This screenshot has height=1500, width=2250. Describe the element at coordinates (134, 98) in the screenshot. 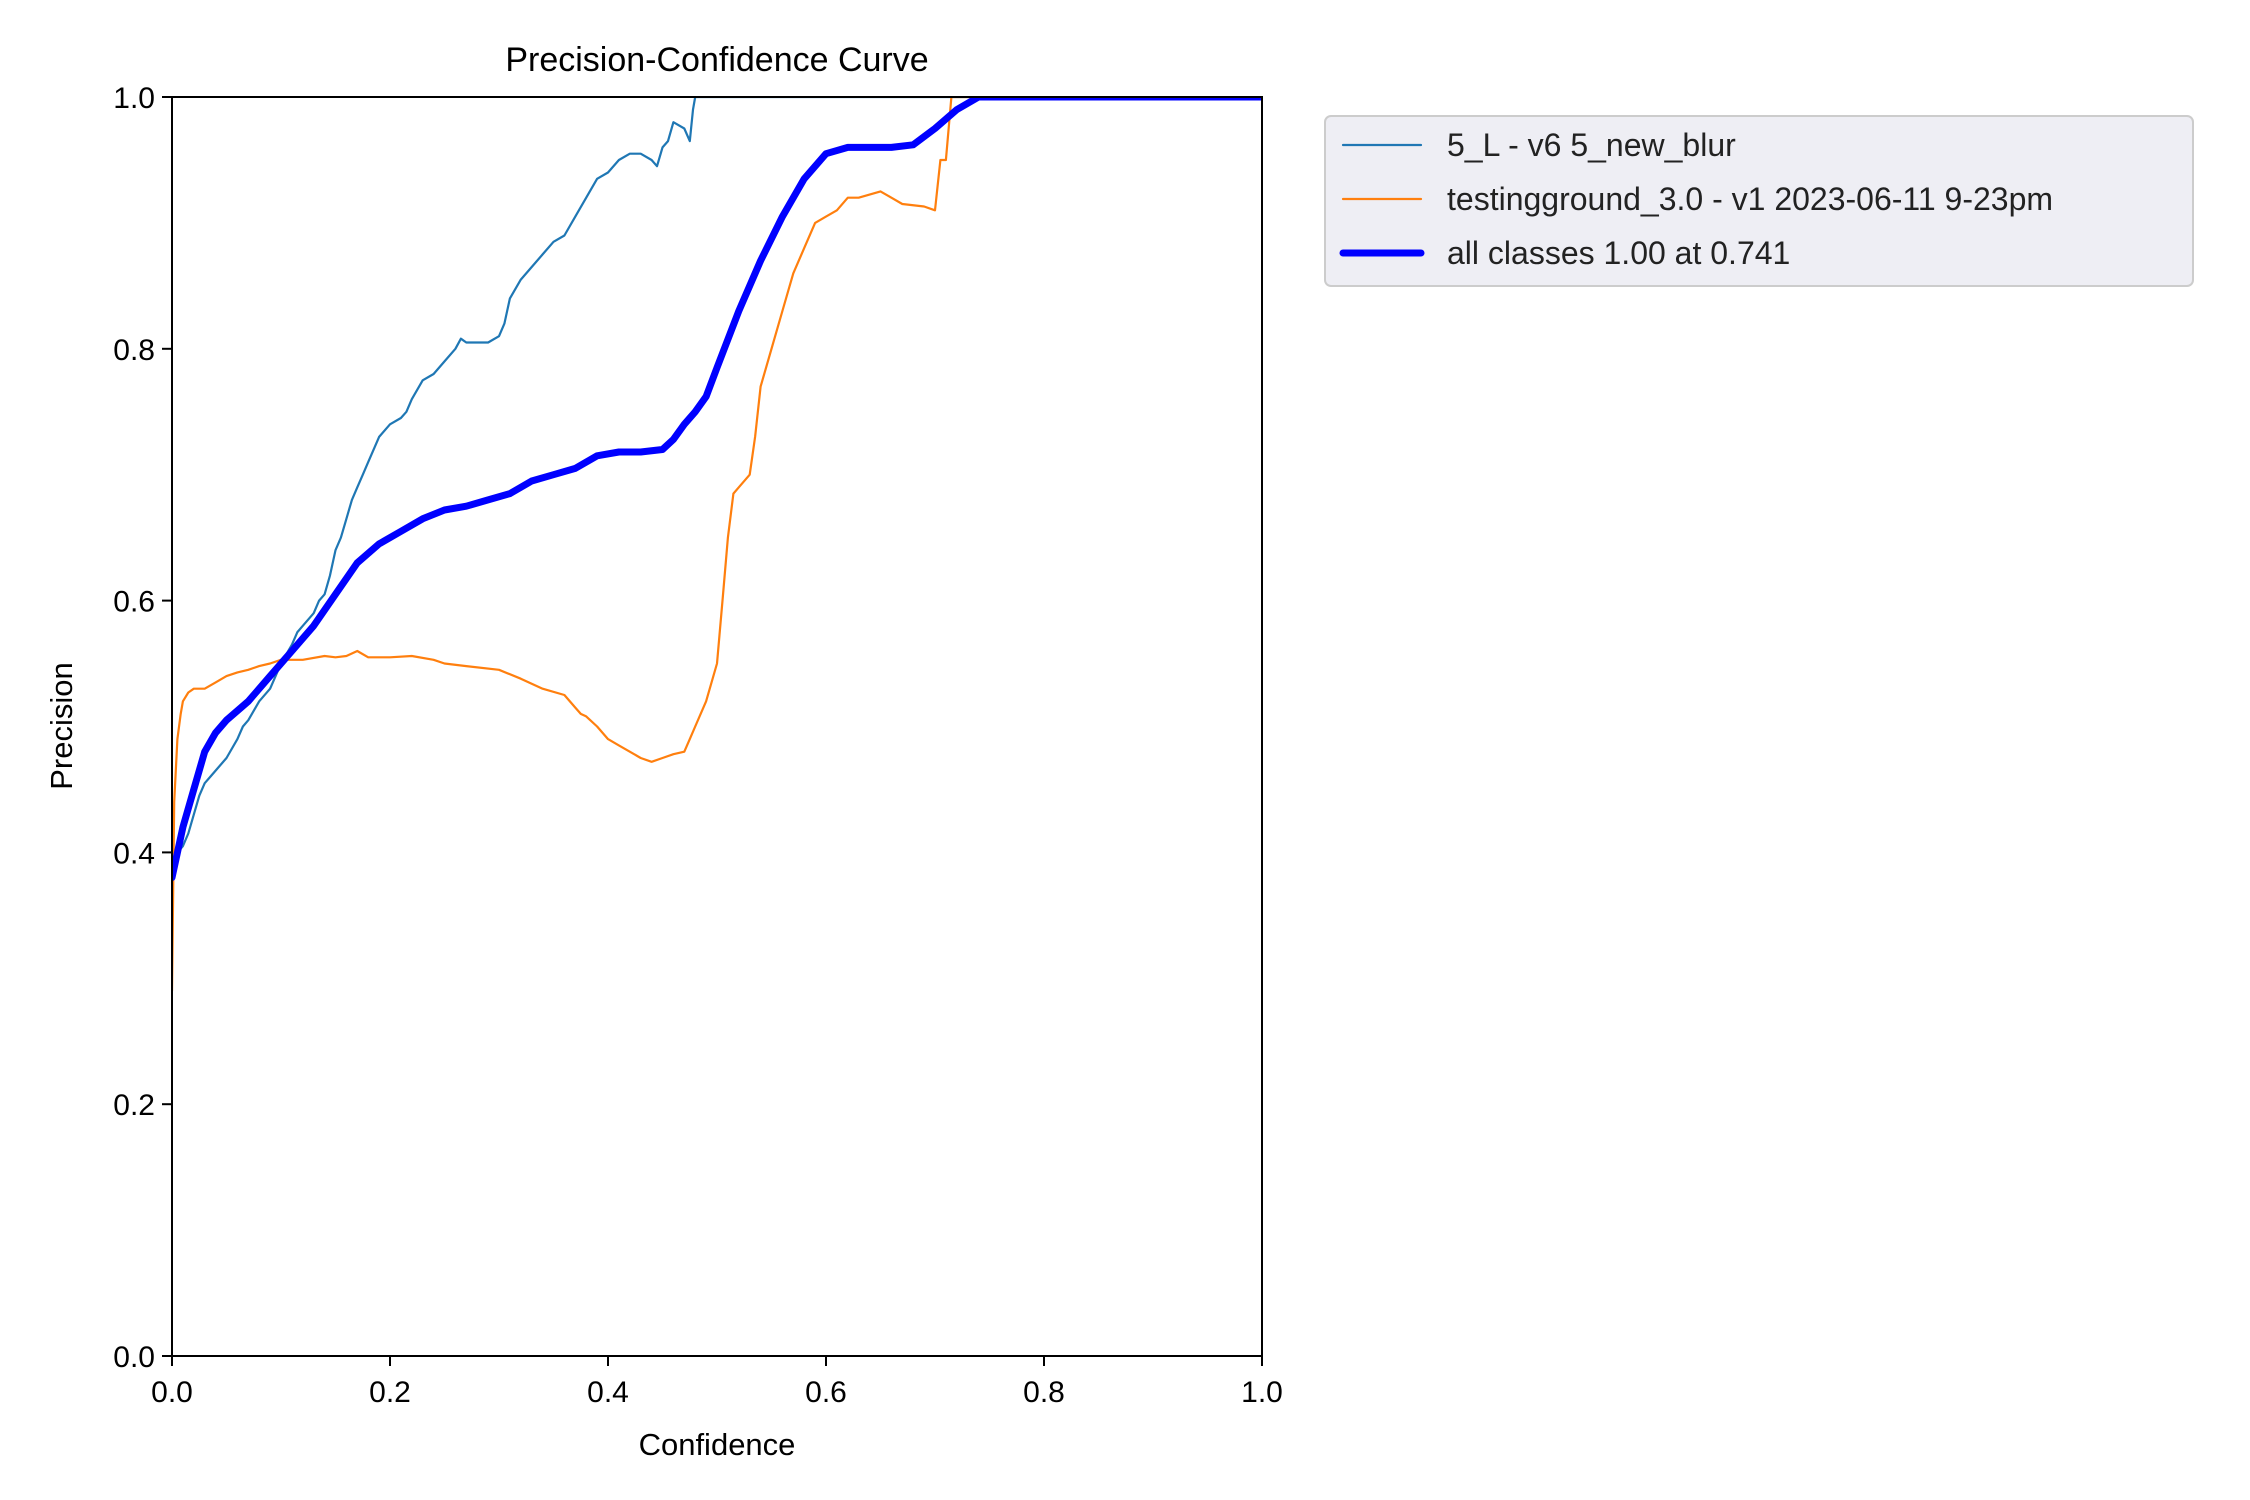

I see `y-tick-label: 1.0` at that location.